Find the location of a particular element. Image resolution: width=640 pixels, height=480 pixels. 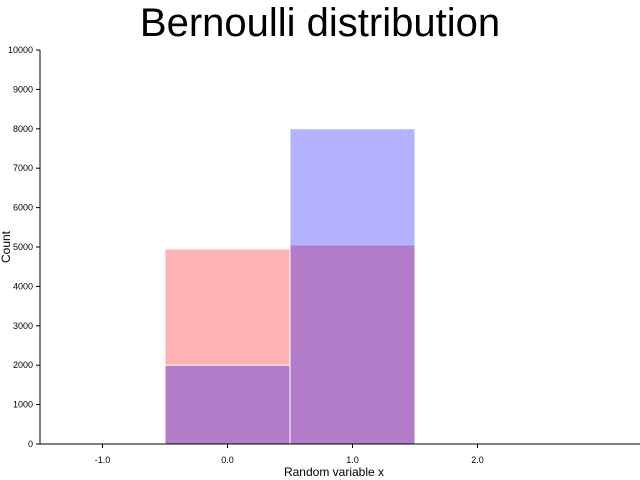

y-tick-label: 6000 is located at coordinates (23, 208).